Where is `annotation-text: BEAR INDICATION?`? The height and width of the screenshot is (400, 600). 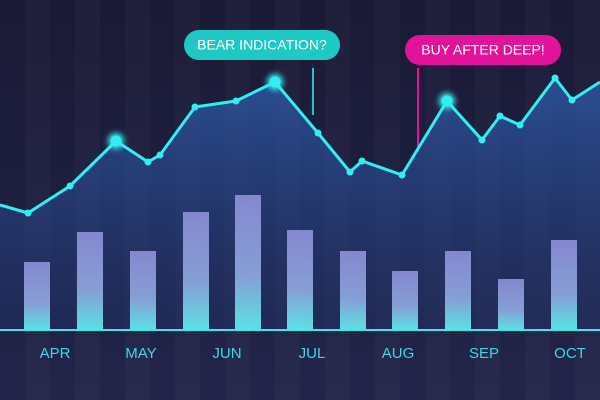
annotation-text: BEAR INDICATION? is located at coordinates (262, 45).